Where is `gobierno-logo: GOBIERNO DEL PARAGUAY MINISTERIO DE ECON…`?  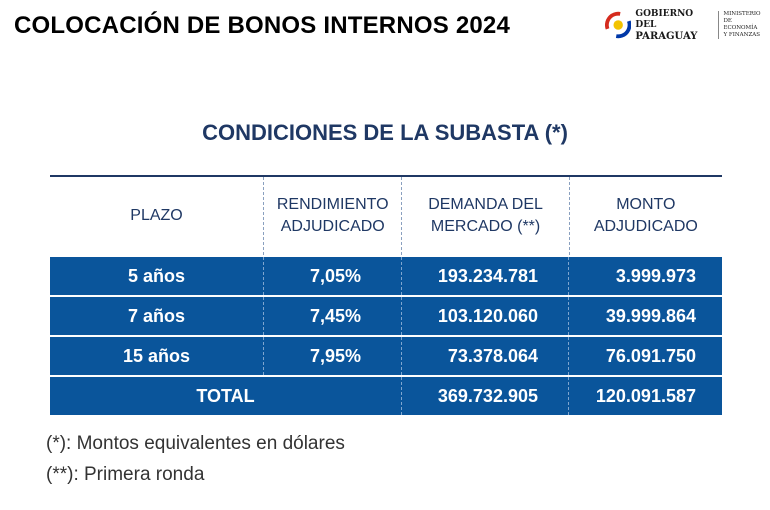
gobierno-logo: GOBIERNO DEL PARAGUAY MINISTERIO DE ECON… is located at coordinates (685, 25).